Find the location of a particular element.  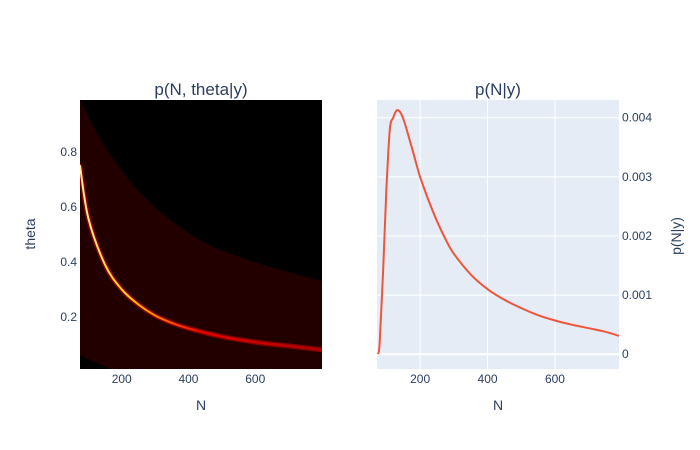

marginal-x-axis-title: N is located at coordinates (498, 405).